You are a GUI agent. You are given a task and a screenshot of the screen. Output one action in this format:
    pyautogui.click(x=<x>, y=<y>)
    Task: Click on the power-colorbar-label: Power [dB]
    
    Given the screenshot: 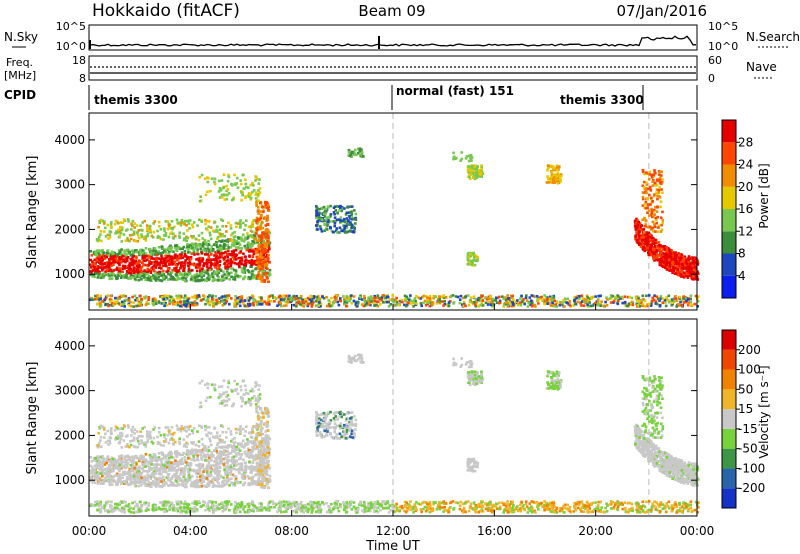 What is the action you would take?
    pyautogui.click(x=764, y=195)
    